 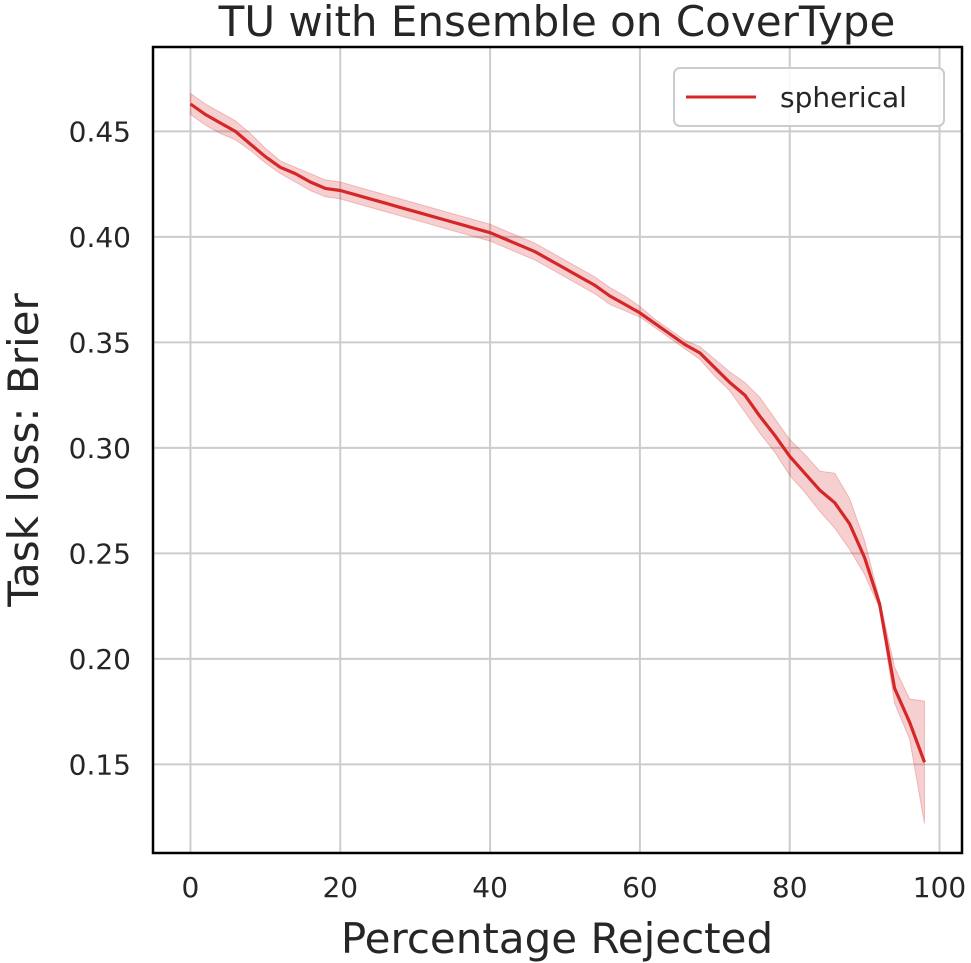 What do you see at coordinates (100, 131) in the screenshot?
I see `y-tick-label: 0.45` at bounding box center [100, 131].